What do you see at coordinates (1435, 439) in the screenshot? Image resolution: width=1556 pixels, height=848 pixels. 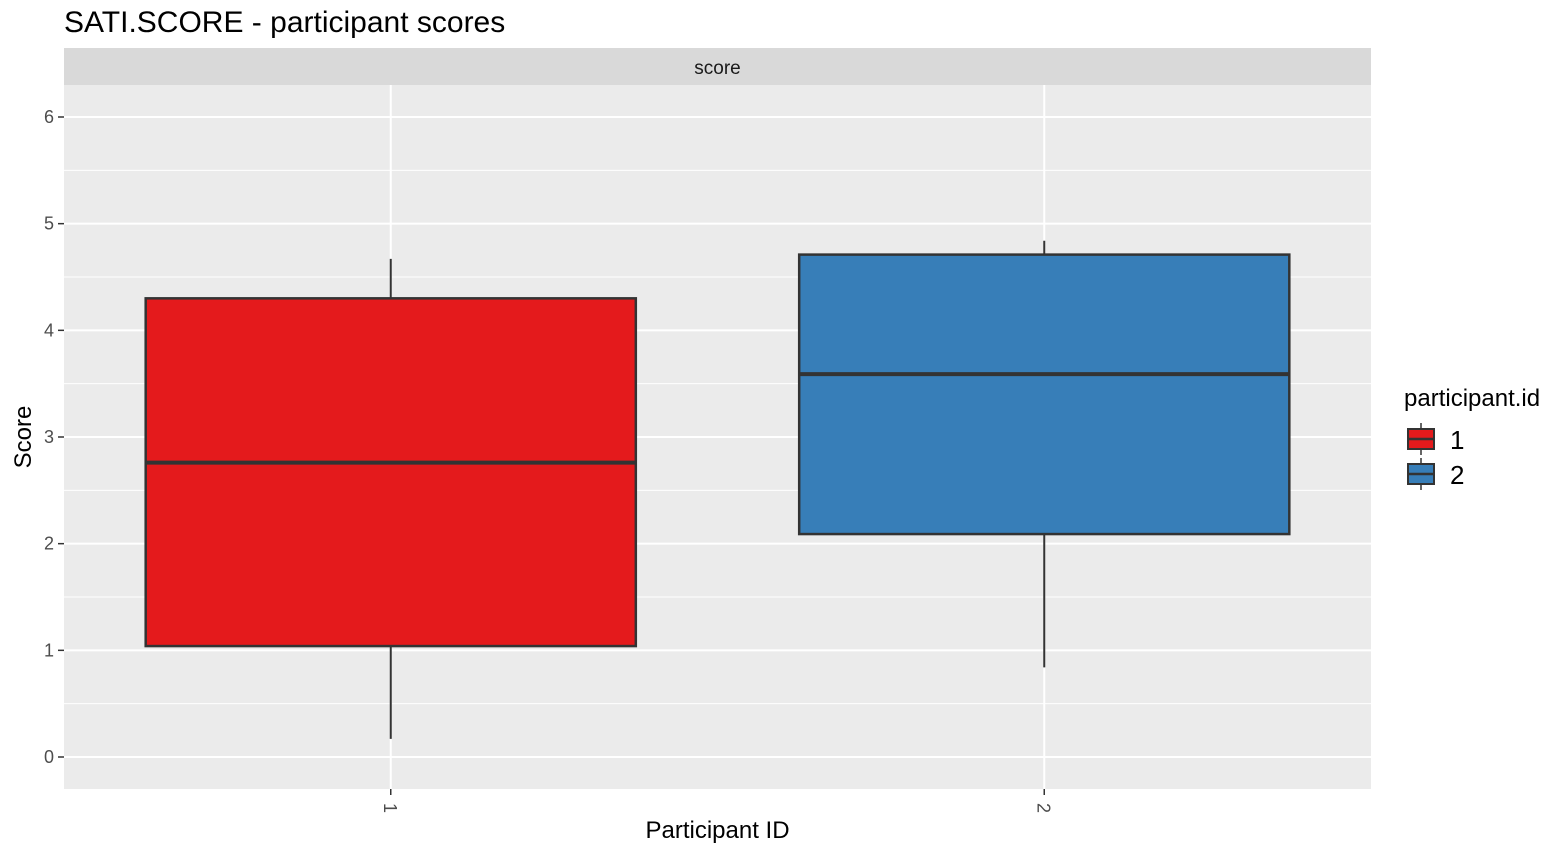 I see `legend-item-1: 1` at bounding box center [1435, 439].